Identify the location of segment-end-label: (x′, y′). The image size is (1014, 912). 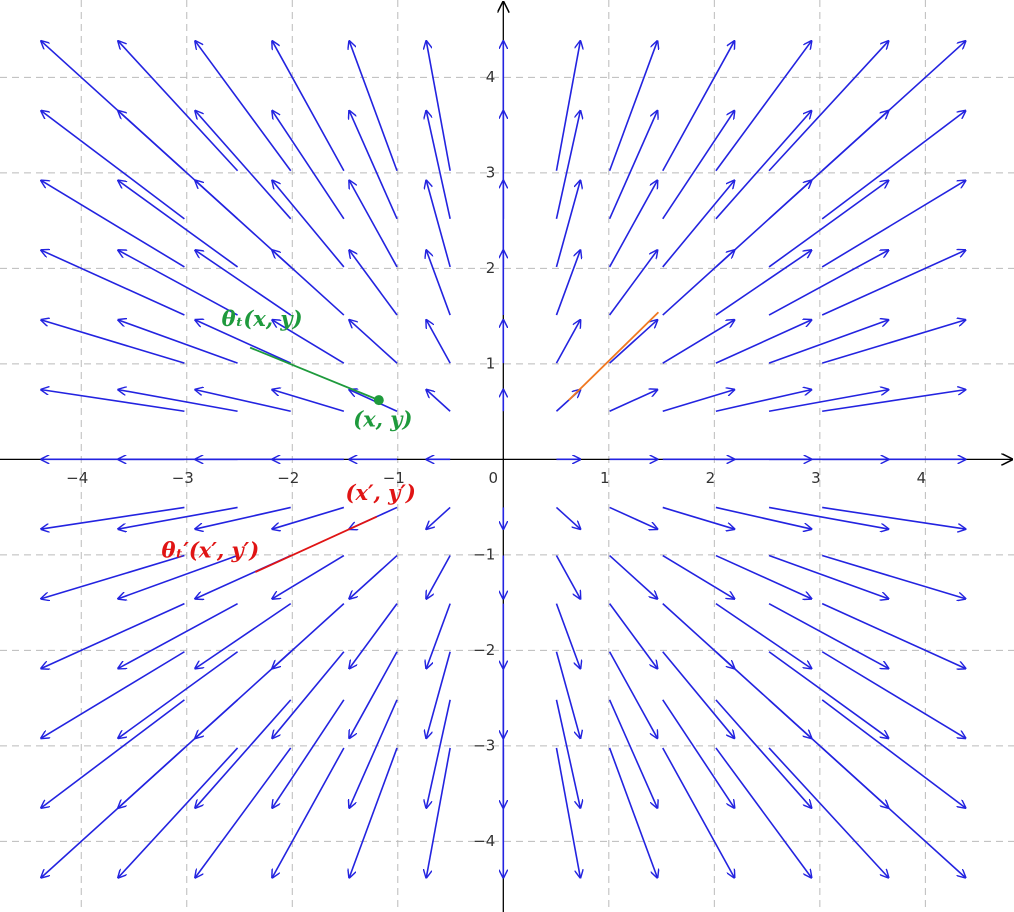
(381, 492).